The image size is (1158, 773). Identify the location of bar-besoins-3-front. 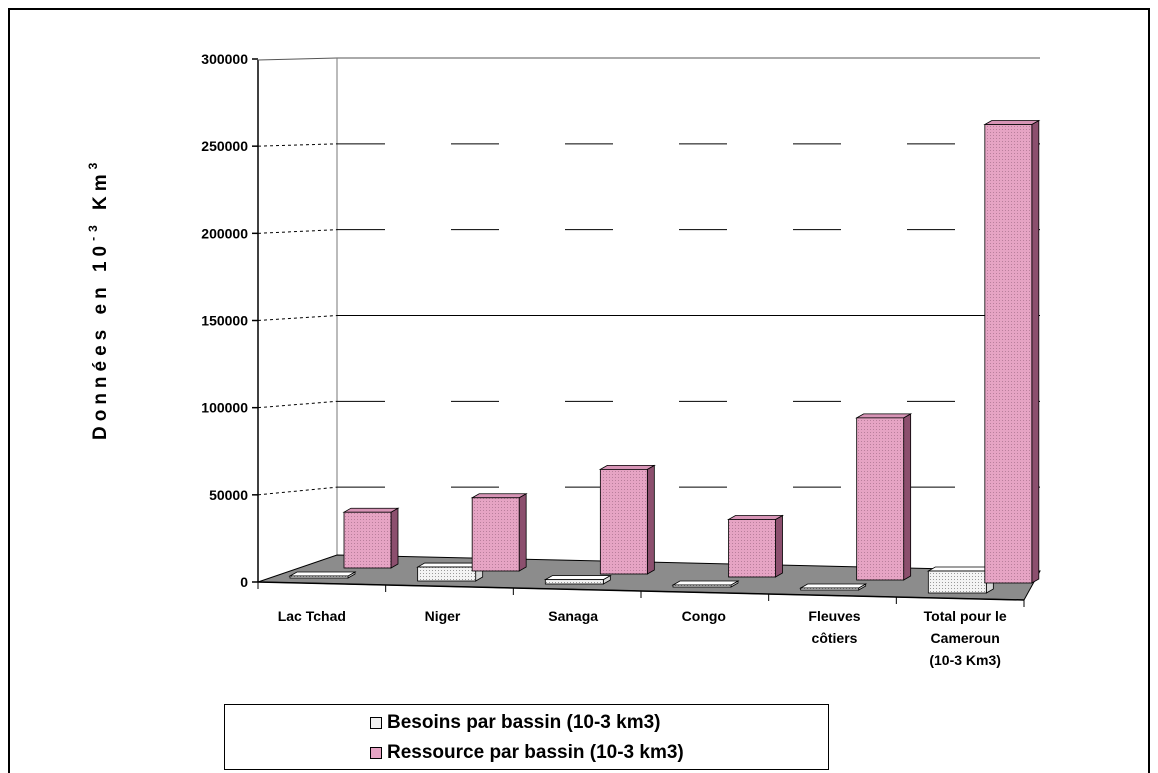
(702, 586).